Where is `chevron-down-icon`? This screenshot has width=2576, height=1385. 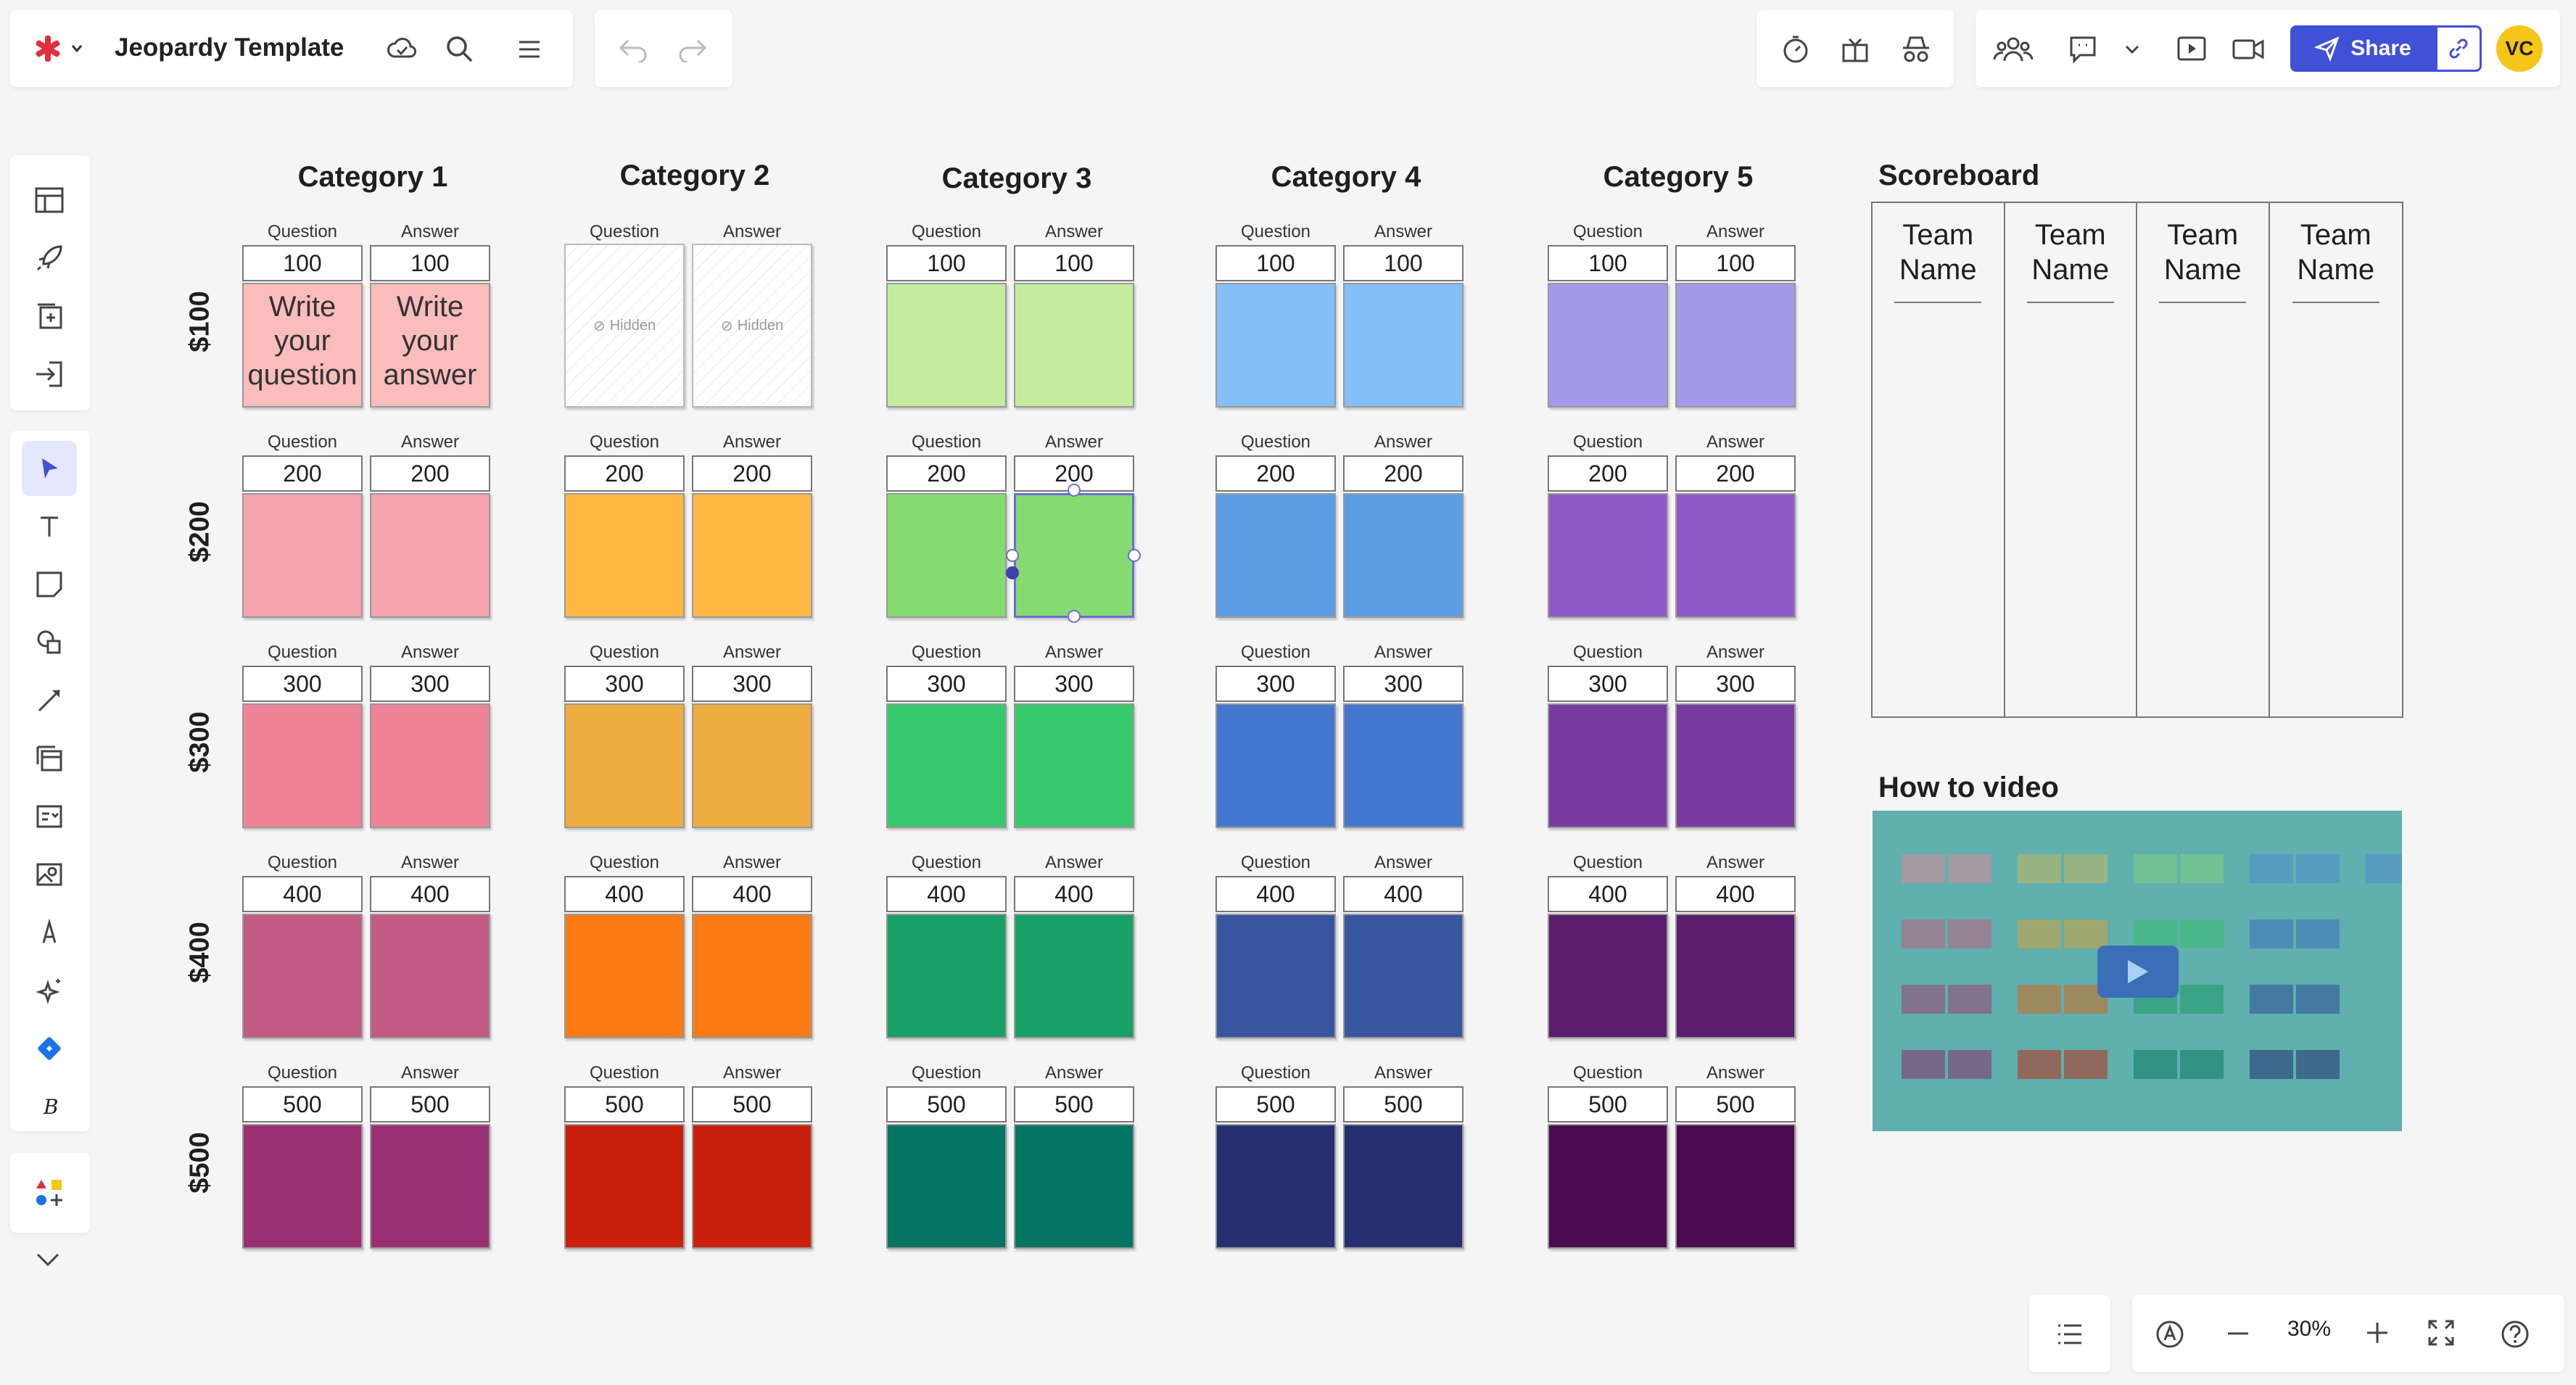 chevron-down-icon is located at coordinates (2132, 49).